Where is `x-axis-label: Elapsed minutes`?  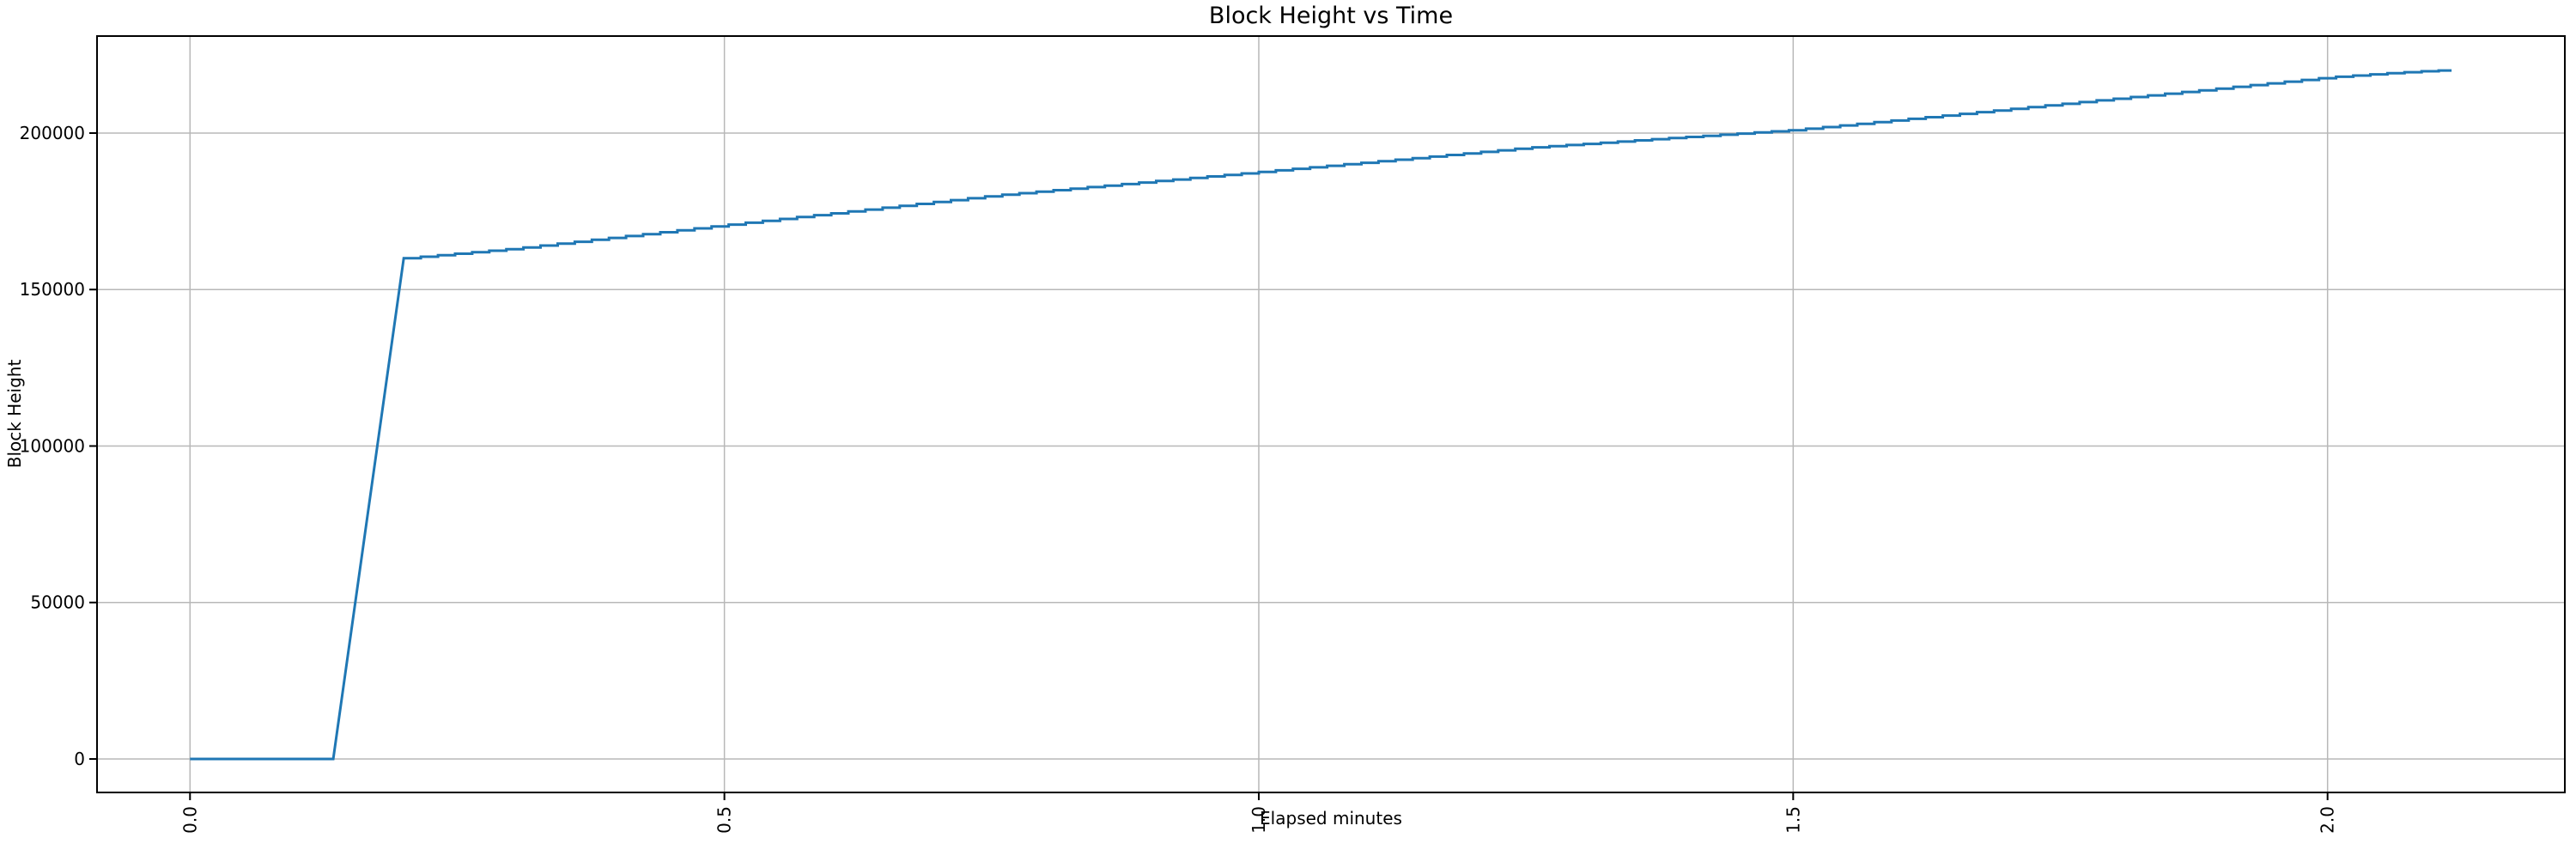
x-axis-label: Elapsed minutes is located at coordinates (1331, 818).